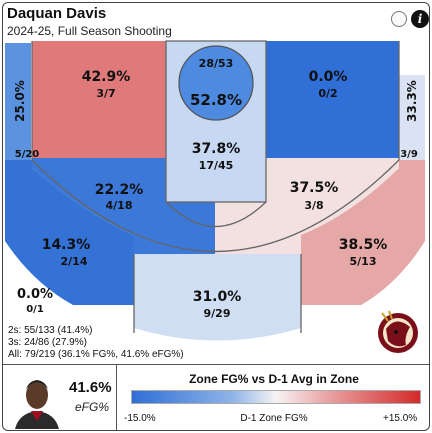 The height and width of the screenshot is (433, 432). What do you see at coordinates (217, 313) in the screenshot?
I see `top-key-makes: 9/29` at bounding box center [217, 313].